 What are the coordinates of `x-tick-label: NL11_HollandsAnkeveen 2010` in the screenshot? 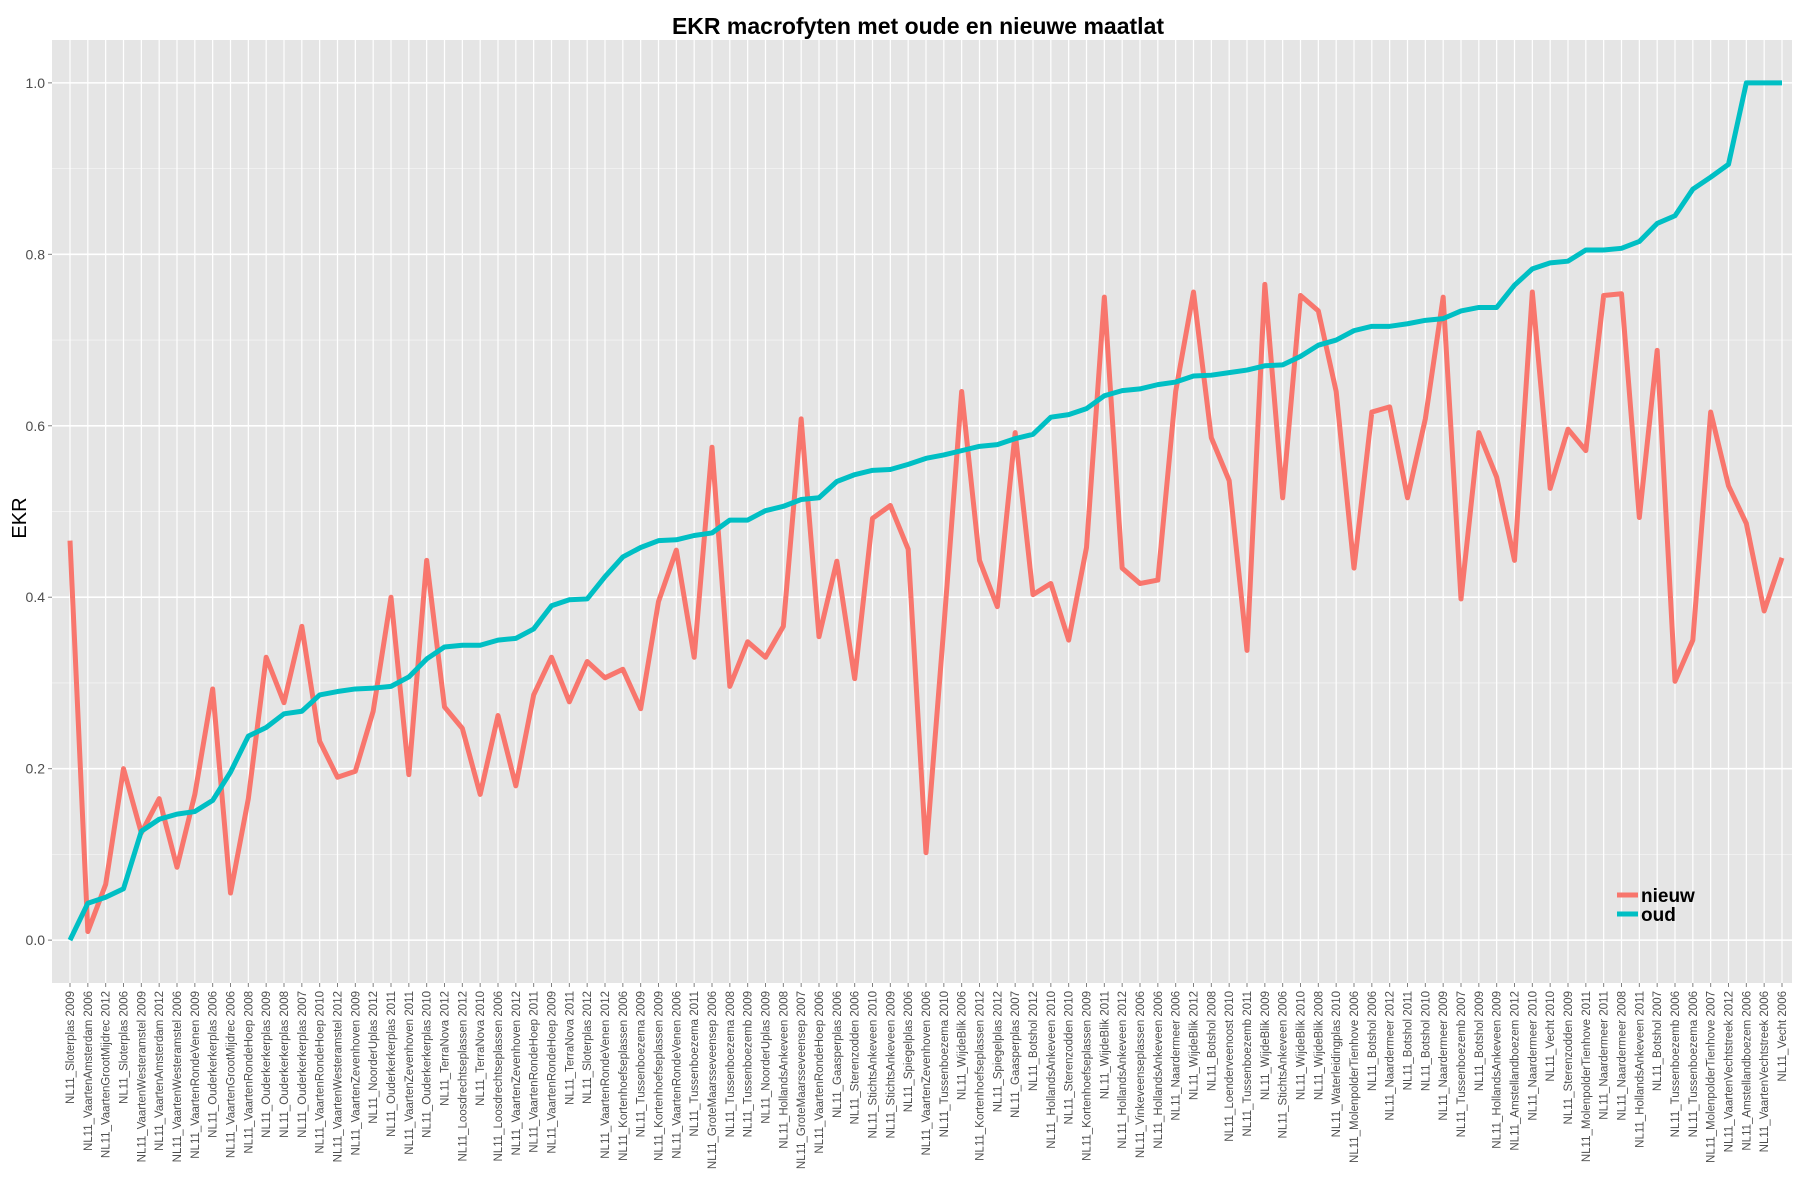 It's located at (1052, 1070).